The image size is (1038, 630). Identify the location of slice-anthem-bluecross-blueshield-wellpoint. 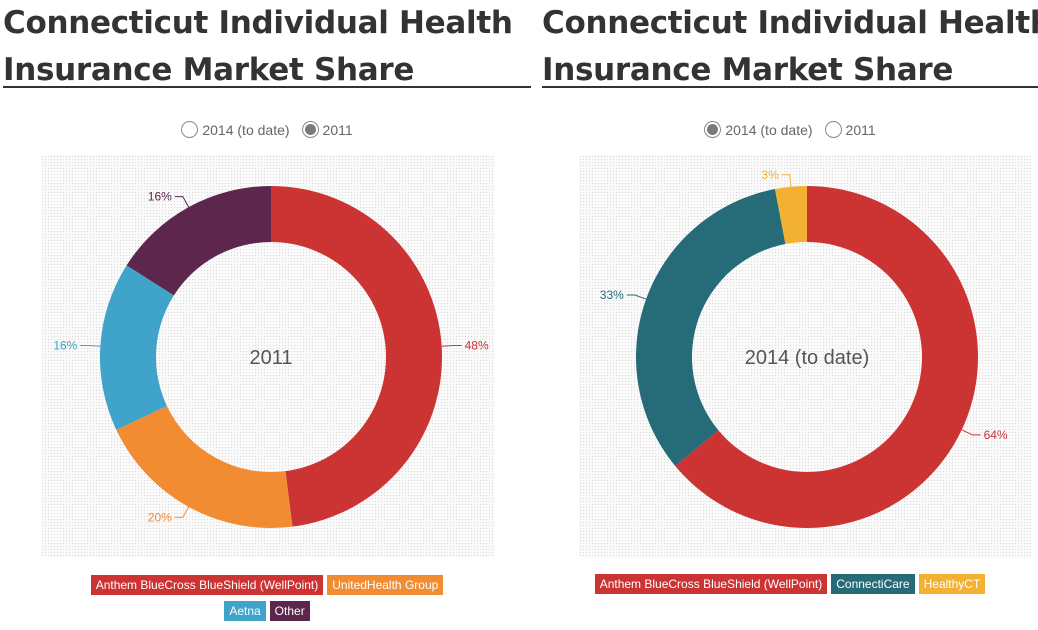
(357, 356).